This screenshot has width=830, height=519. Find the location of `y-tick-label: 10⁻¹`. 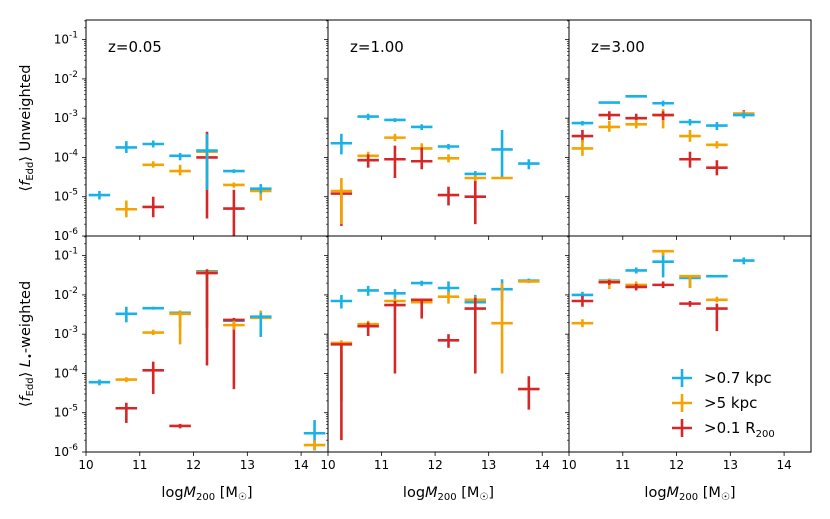

y-tick-label: 10⁻¹ is located at coordinates (66, 255).